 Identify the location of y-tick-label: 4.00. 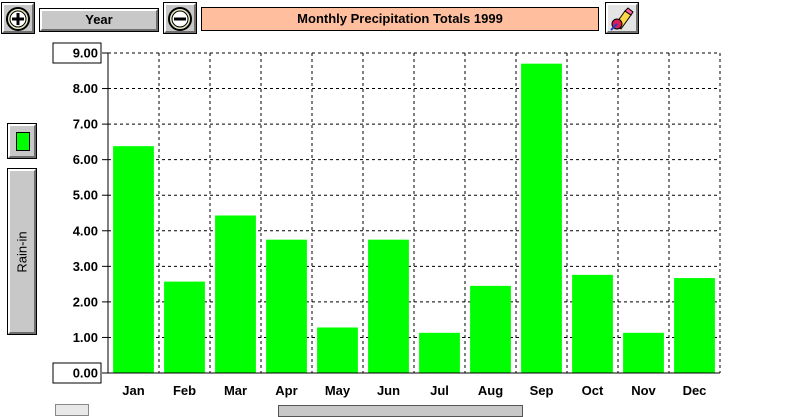
(85, 230).